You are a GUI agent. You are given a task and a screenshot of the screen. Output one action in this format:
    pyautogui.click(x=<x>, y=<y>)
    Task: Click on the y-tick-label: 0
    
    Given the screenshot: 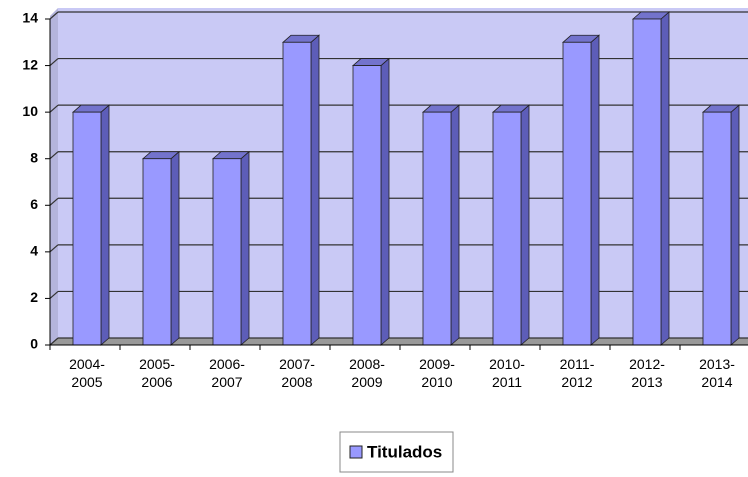 What is the action you would take?
    pyautogui.click(x=34, y=344)
    